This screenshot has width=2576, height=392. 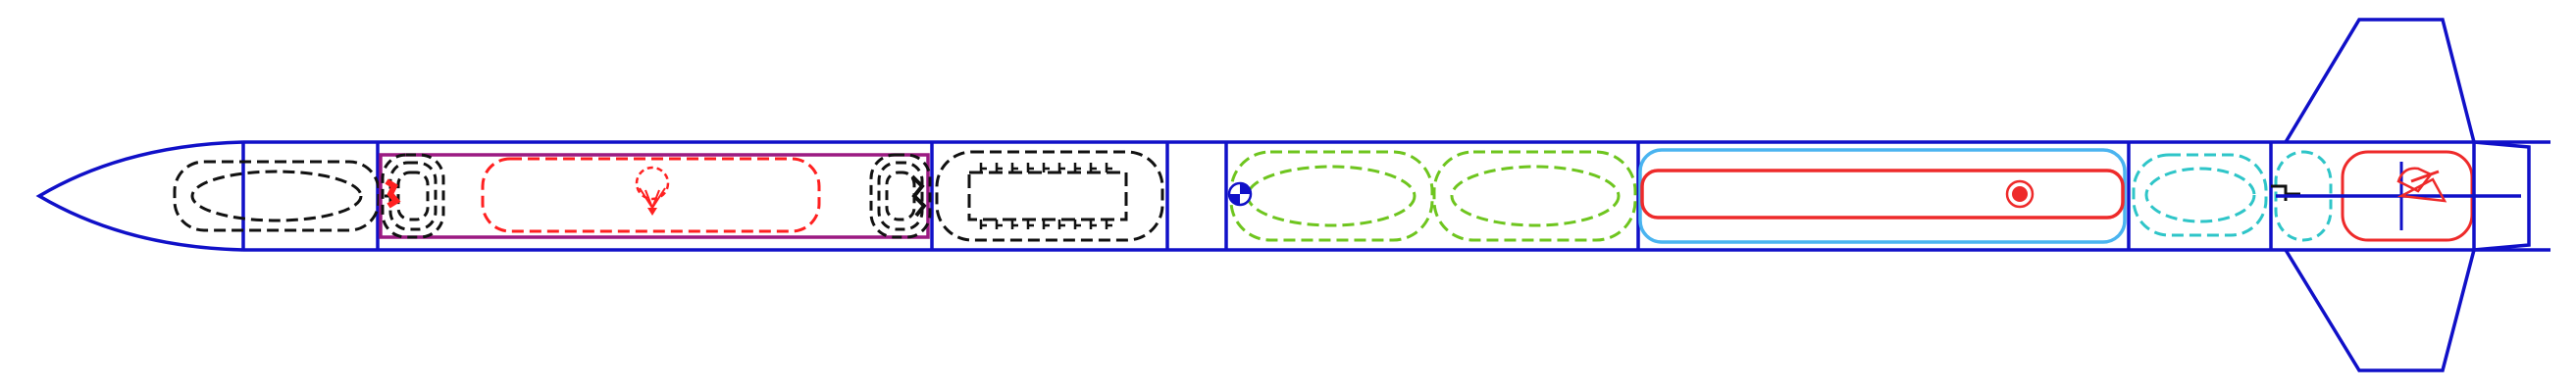 What do you see at coordinates (1240, 194) in the screenshot?
I see `center-of-gravity` at bounding box center [1240, 194].